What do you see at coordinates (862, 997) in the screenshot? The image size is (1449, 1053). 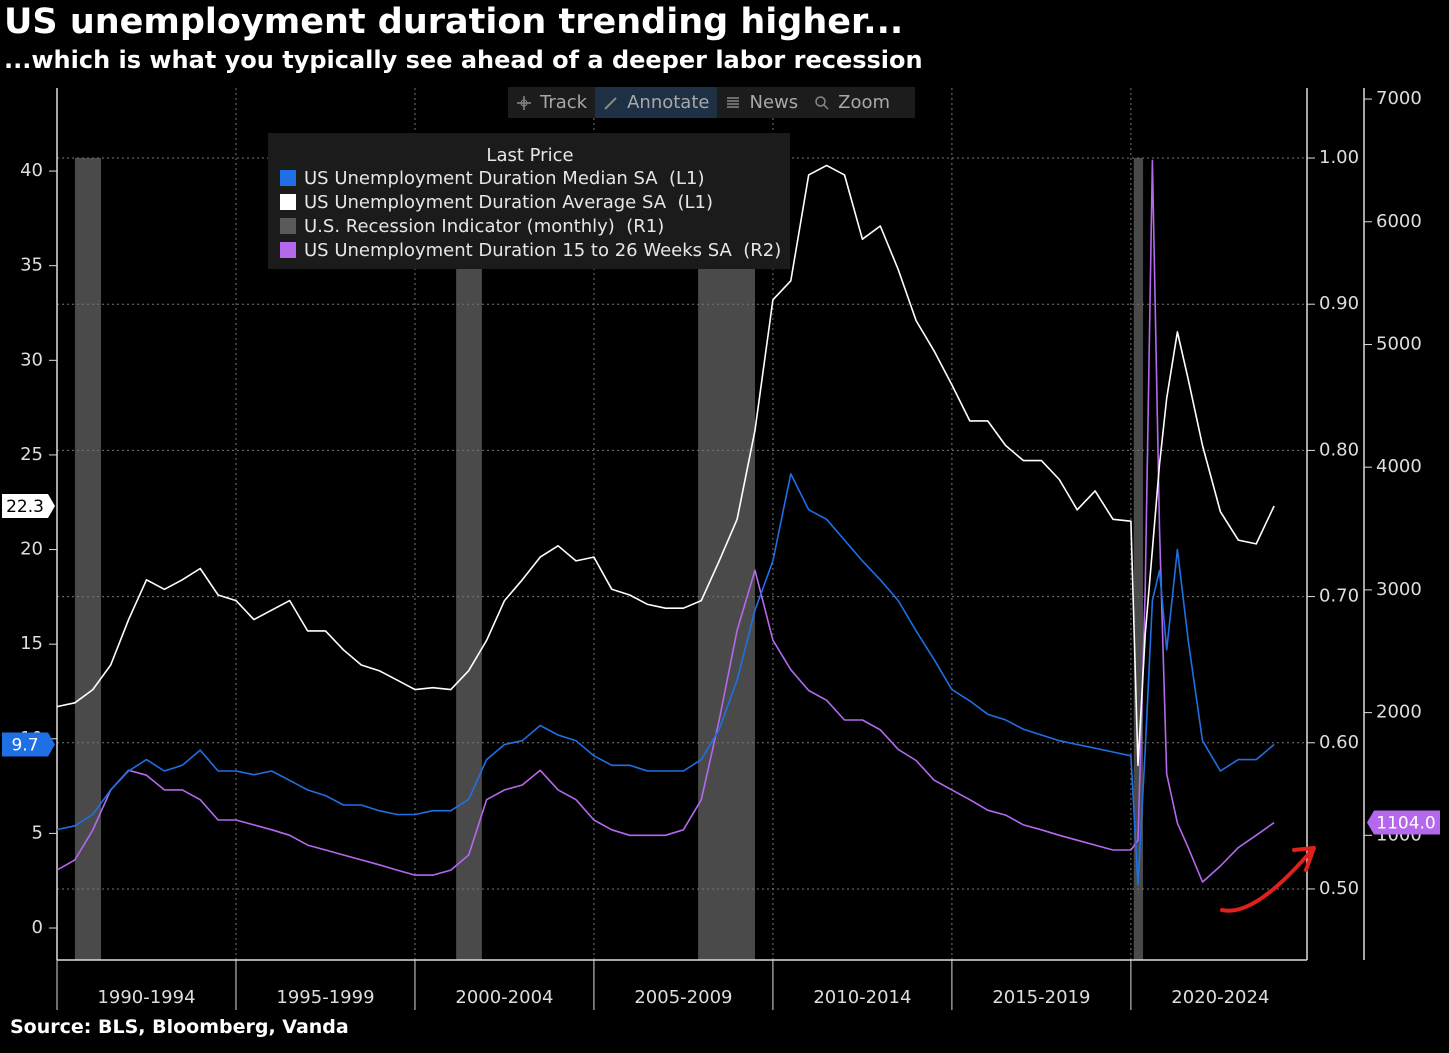 I see `x-tick-label: 2010-2014` at bounding box center [862, 997].